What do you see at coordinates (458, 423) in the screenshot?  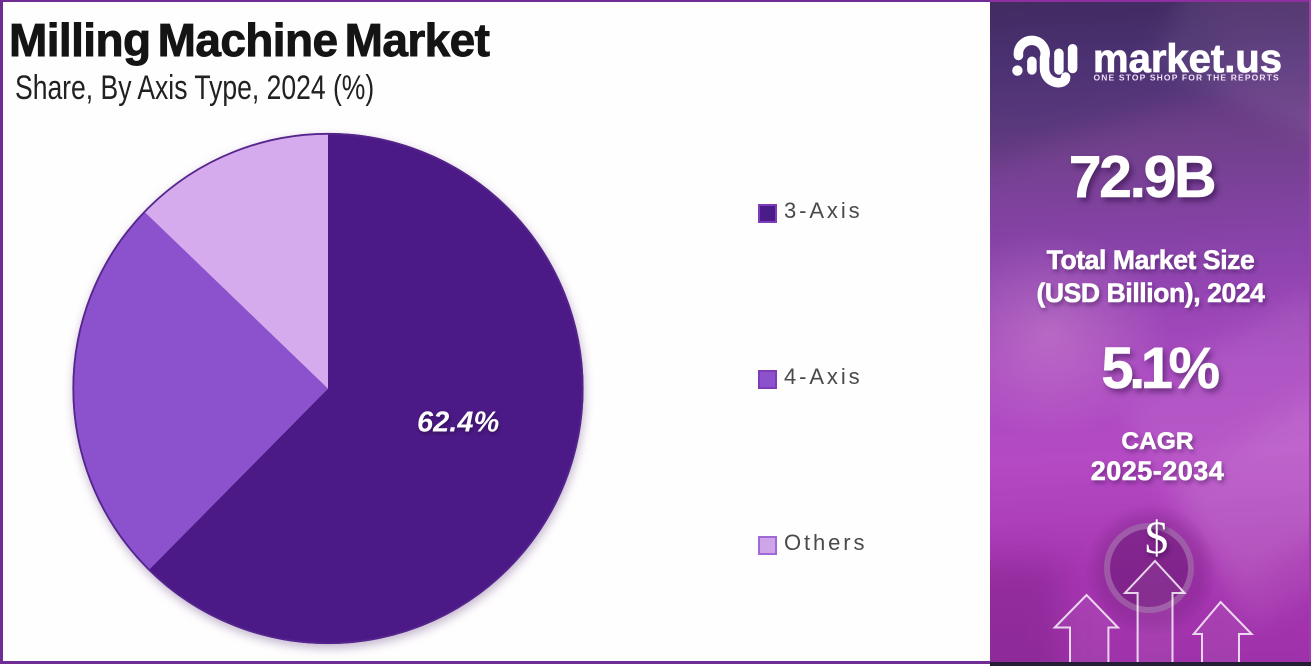 I see `svg-text: 62.4%` at bounding box center [458, 423].